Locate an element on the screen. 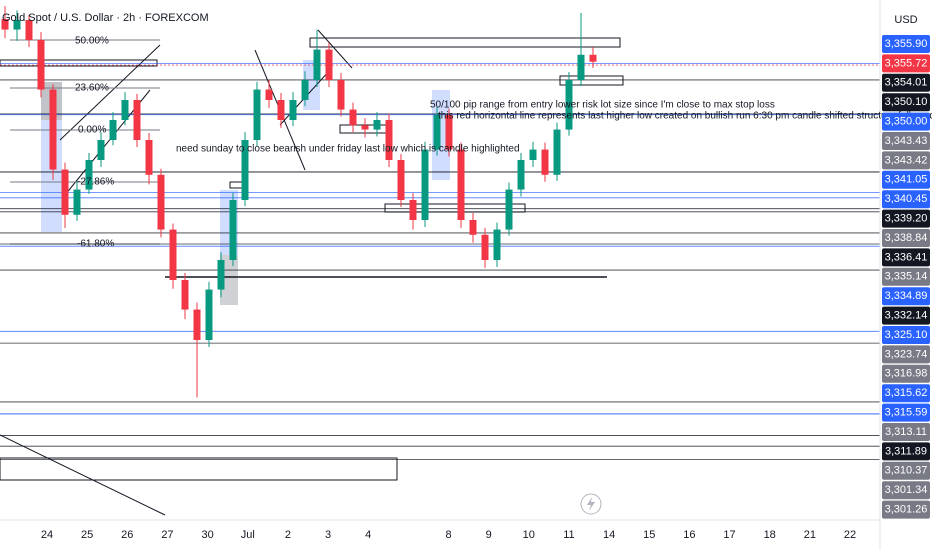 This screenshot has width=932, height=550. x-tick-label: 17 is located at coordinates (729, 535).